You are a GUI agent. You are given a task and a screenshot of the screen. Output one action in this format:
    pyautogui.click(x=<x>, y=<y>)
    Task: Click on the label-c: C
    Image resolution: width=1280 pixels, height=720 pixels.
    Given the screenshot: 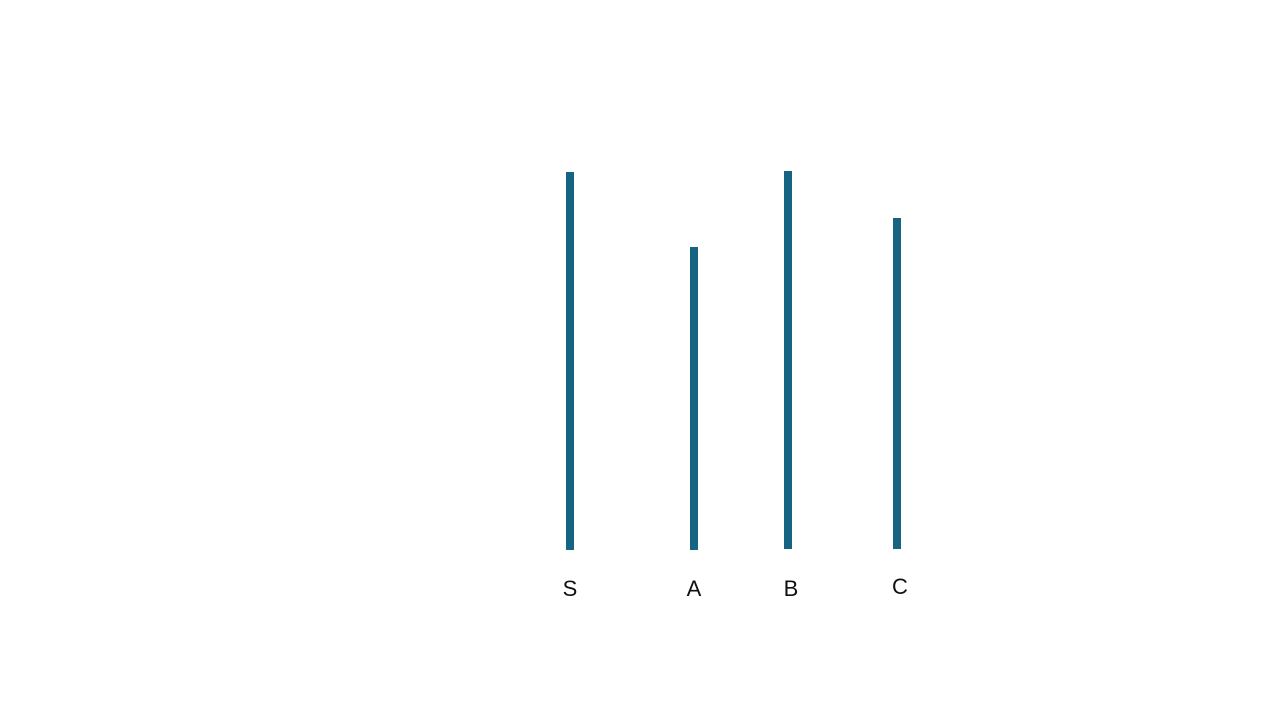 What is the action you would take?
    pyautogui.click(x=900, y=586)
    